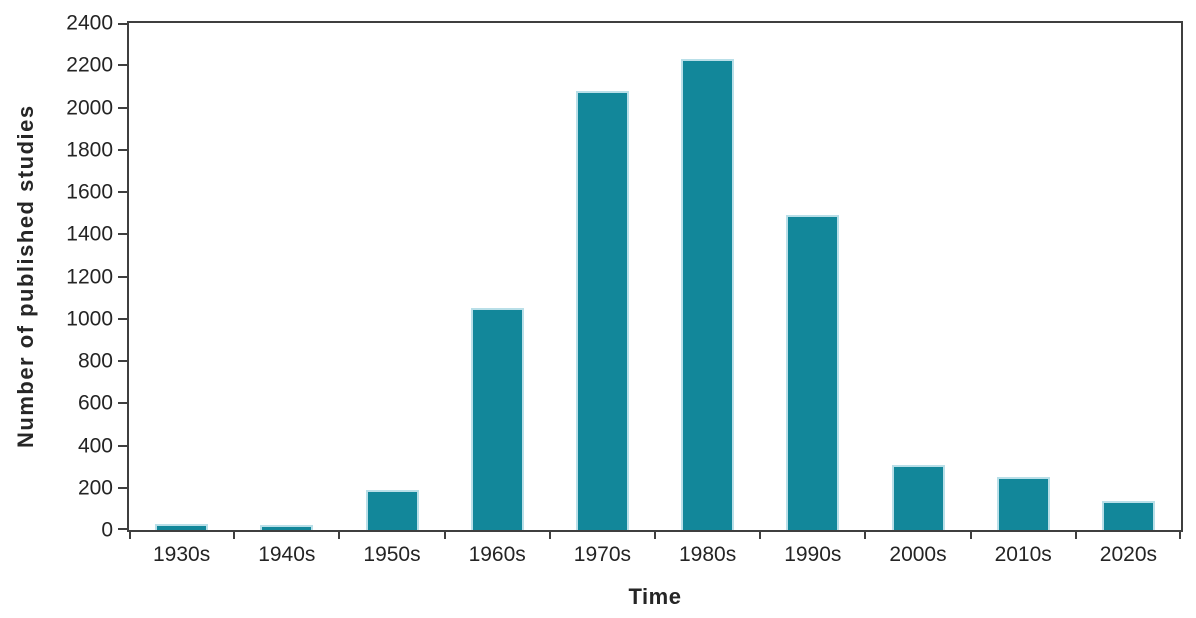  Describe the element at coordinates (497, 554) in the screenshot. I see `x-tick-label: 1960s` at that location.